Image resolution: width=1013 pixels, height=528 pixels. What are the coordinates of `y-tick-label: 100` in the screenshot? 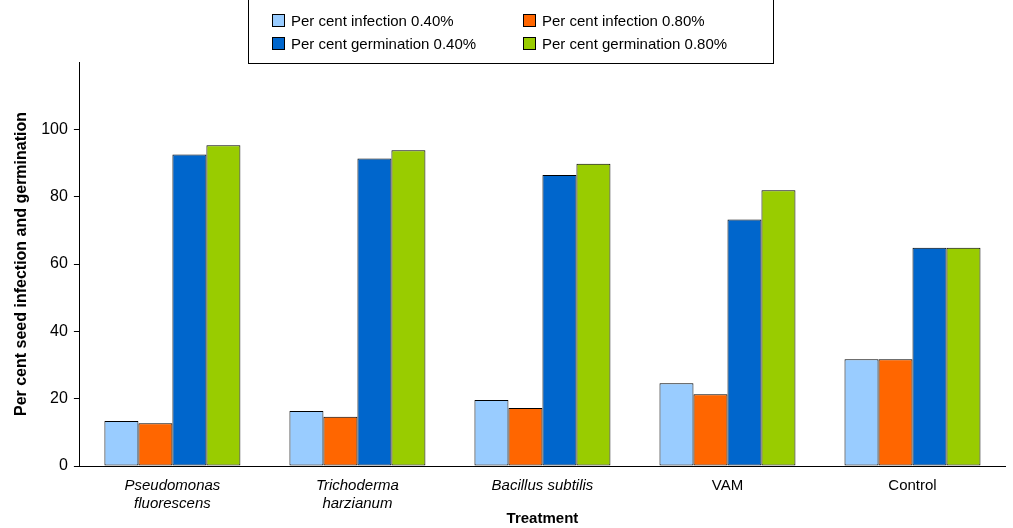 It's located at (54, 128).